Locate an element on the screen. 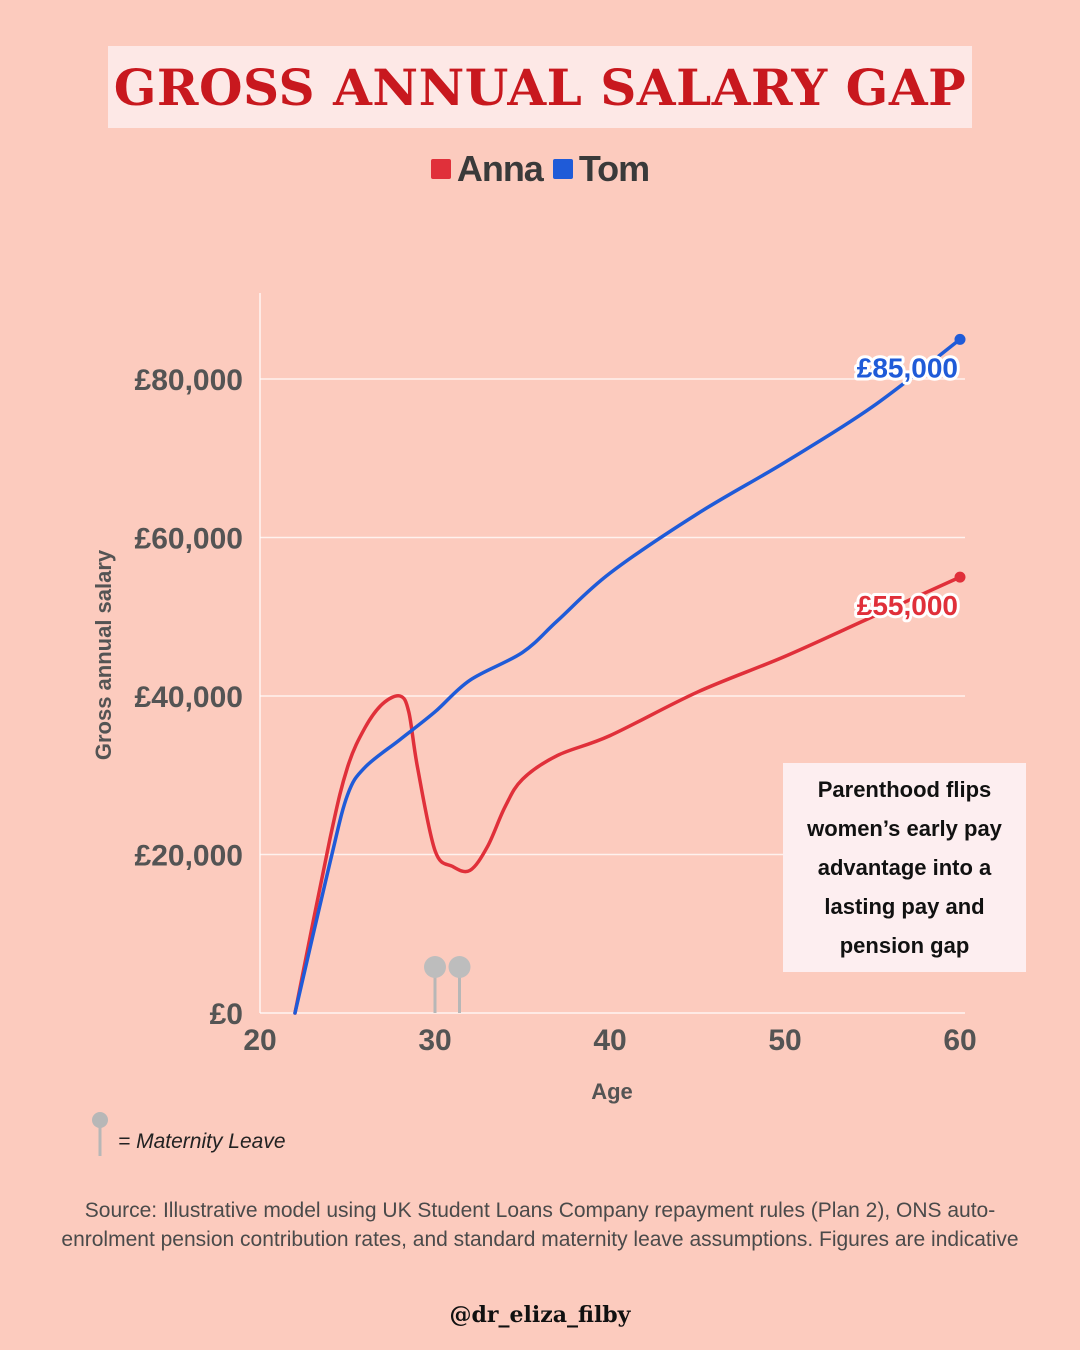 This screenshot has height=1350, width=1080. legend-label-anna: Anna is located at coordinates (500, 168).